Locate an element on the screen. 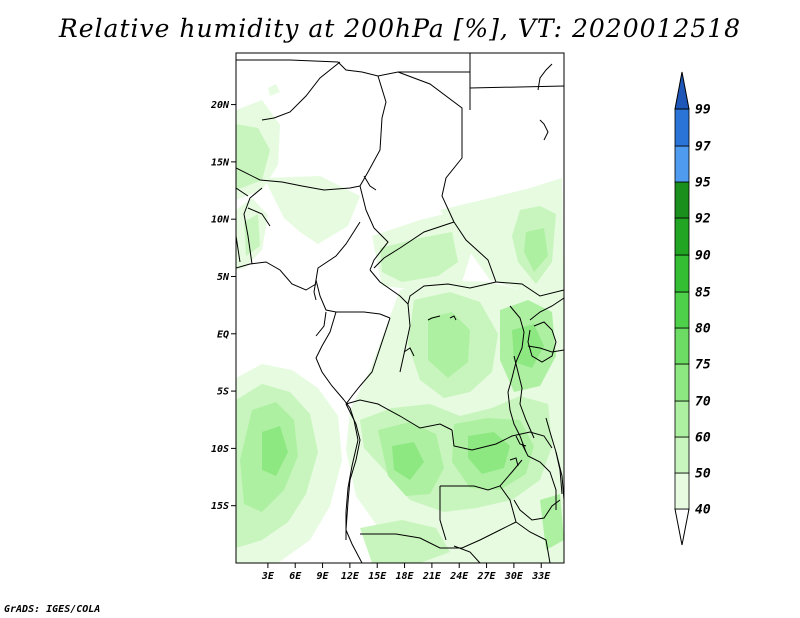  lat-tick-label: 5S is located at coordinates (223, 392).